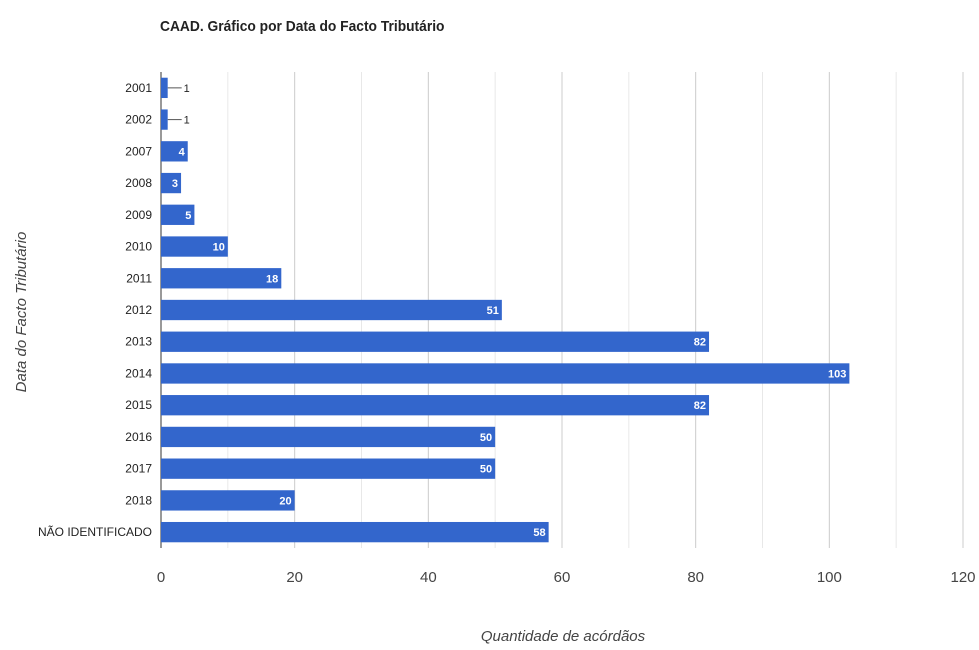 This screenshot has width=979, height=650. What do you see at coordinates (695, 577) in the screenshot?
I see `x-tick-label: 80` at bounding box center [695, 577].